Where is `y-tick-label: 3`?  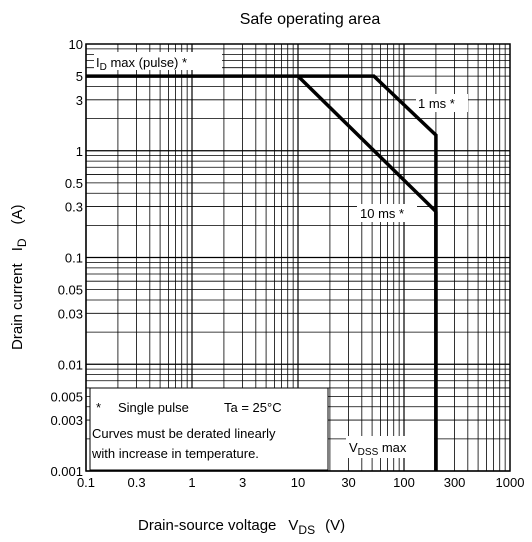
y-tick-label: 3 is located at coordinates (79, 100).